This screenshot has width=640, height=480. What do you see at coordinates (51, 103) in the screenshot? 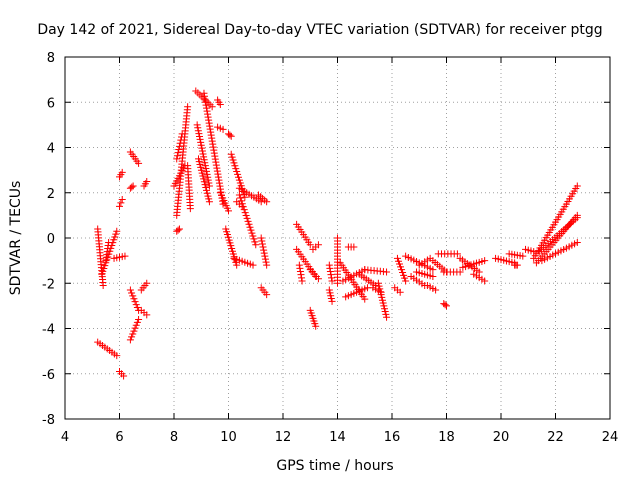
I see `y-tick-label: 6` at bounding box center [51, 103].